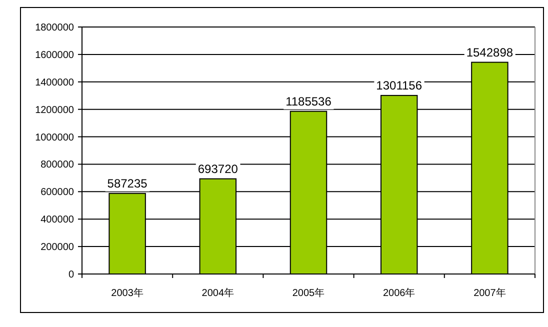  Describe the element at coordinates (54, 55) in the screenshot. I see `y-tick-label: 1600000` at that location.